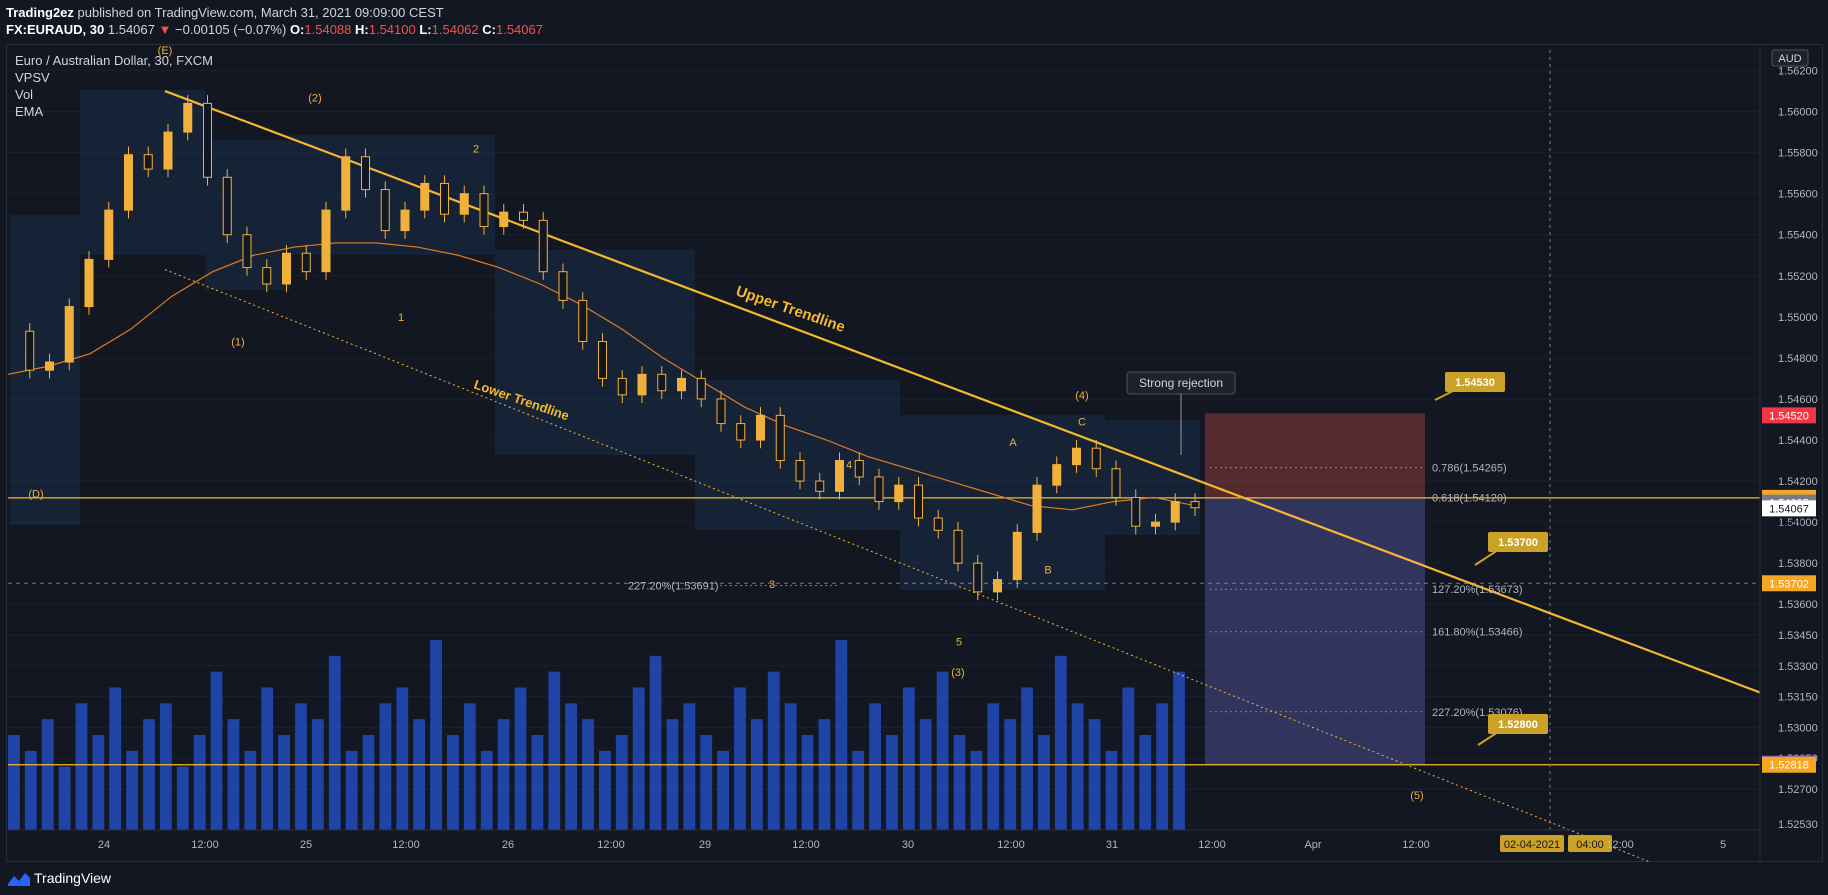 This screenshot has height=895, width=1828. I want to click on target-price-tag, so click(1518, 542).